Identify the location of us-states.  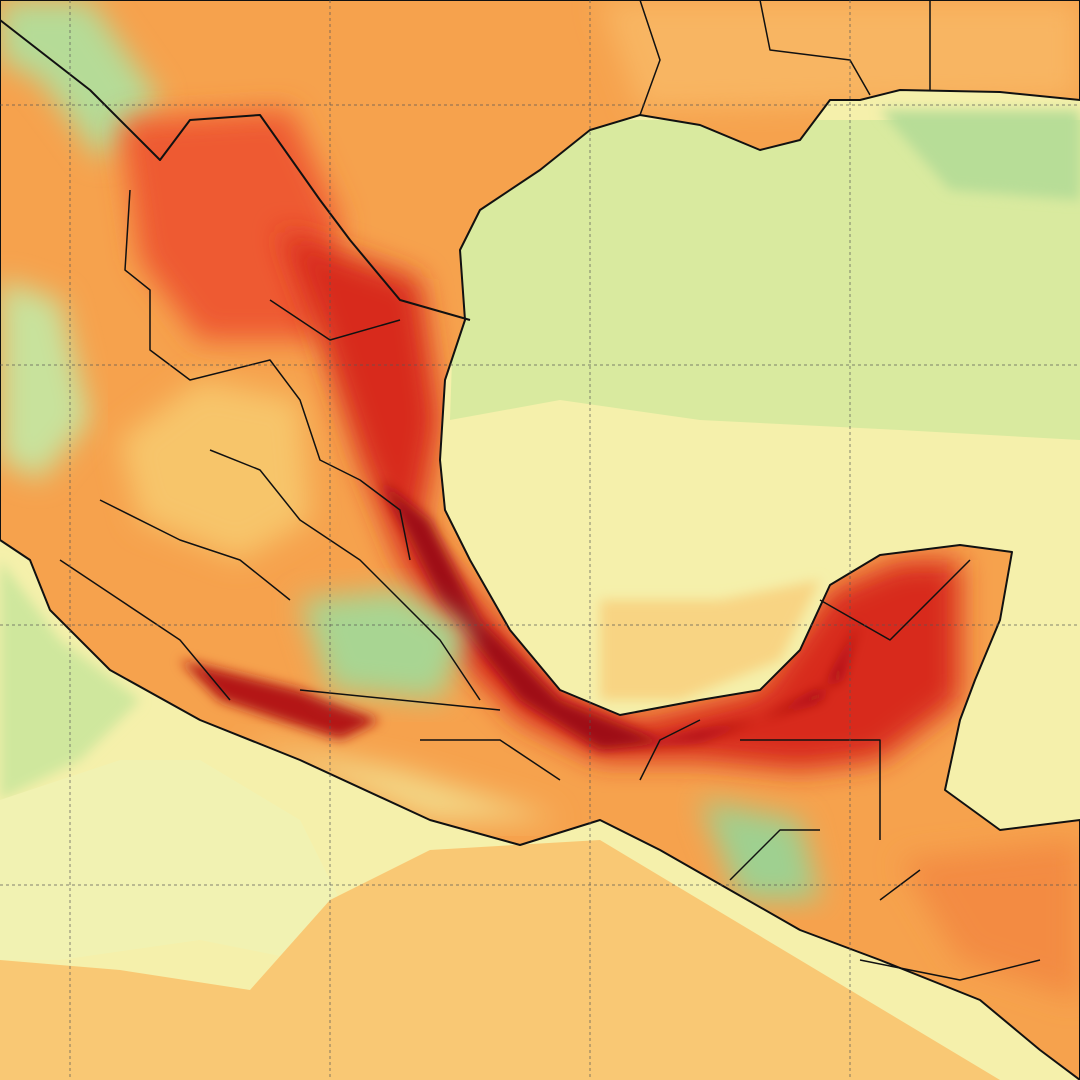
(785, 58).